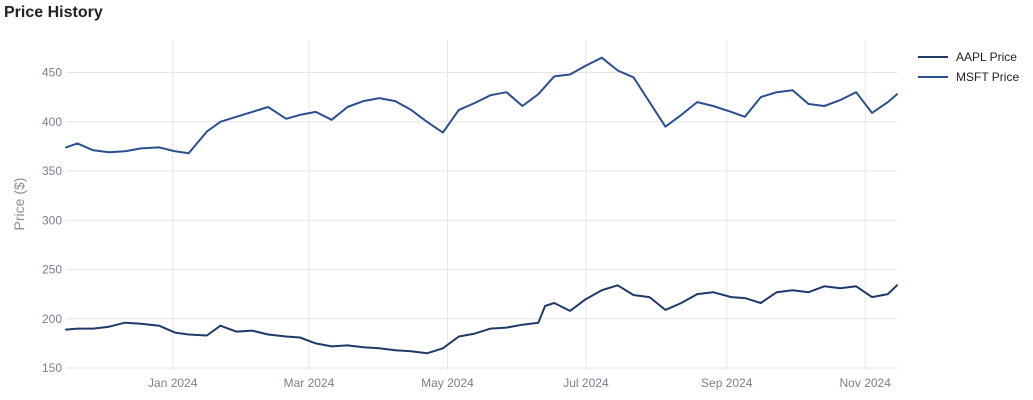 This screenshot has width=1033, height=400. Describe the element at coordinates (52, 73) in the screenshot. I see `y-tick-label: 450` at that location.